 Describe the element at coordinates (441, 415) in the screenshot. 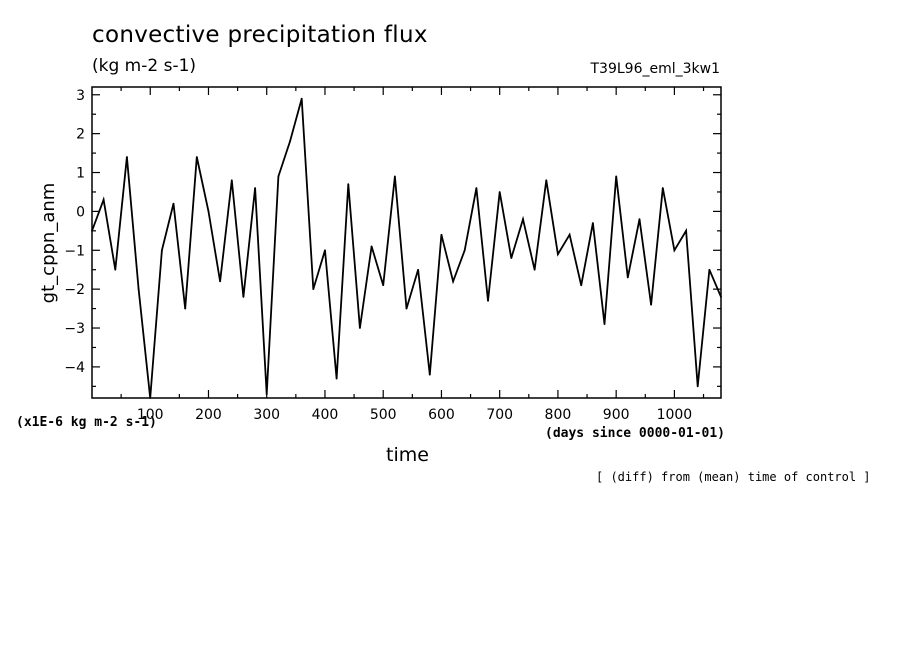

I see `x-tick-label: 600` at that location.